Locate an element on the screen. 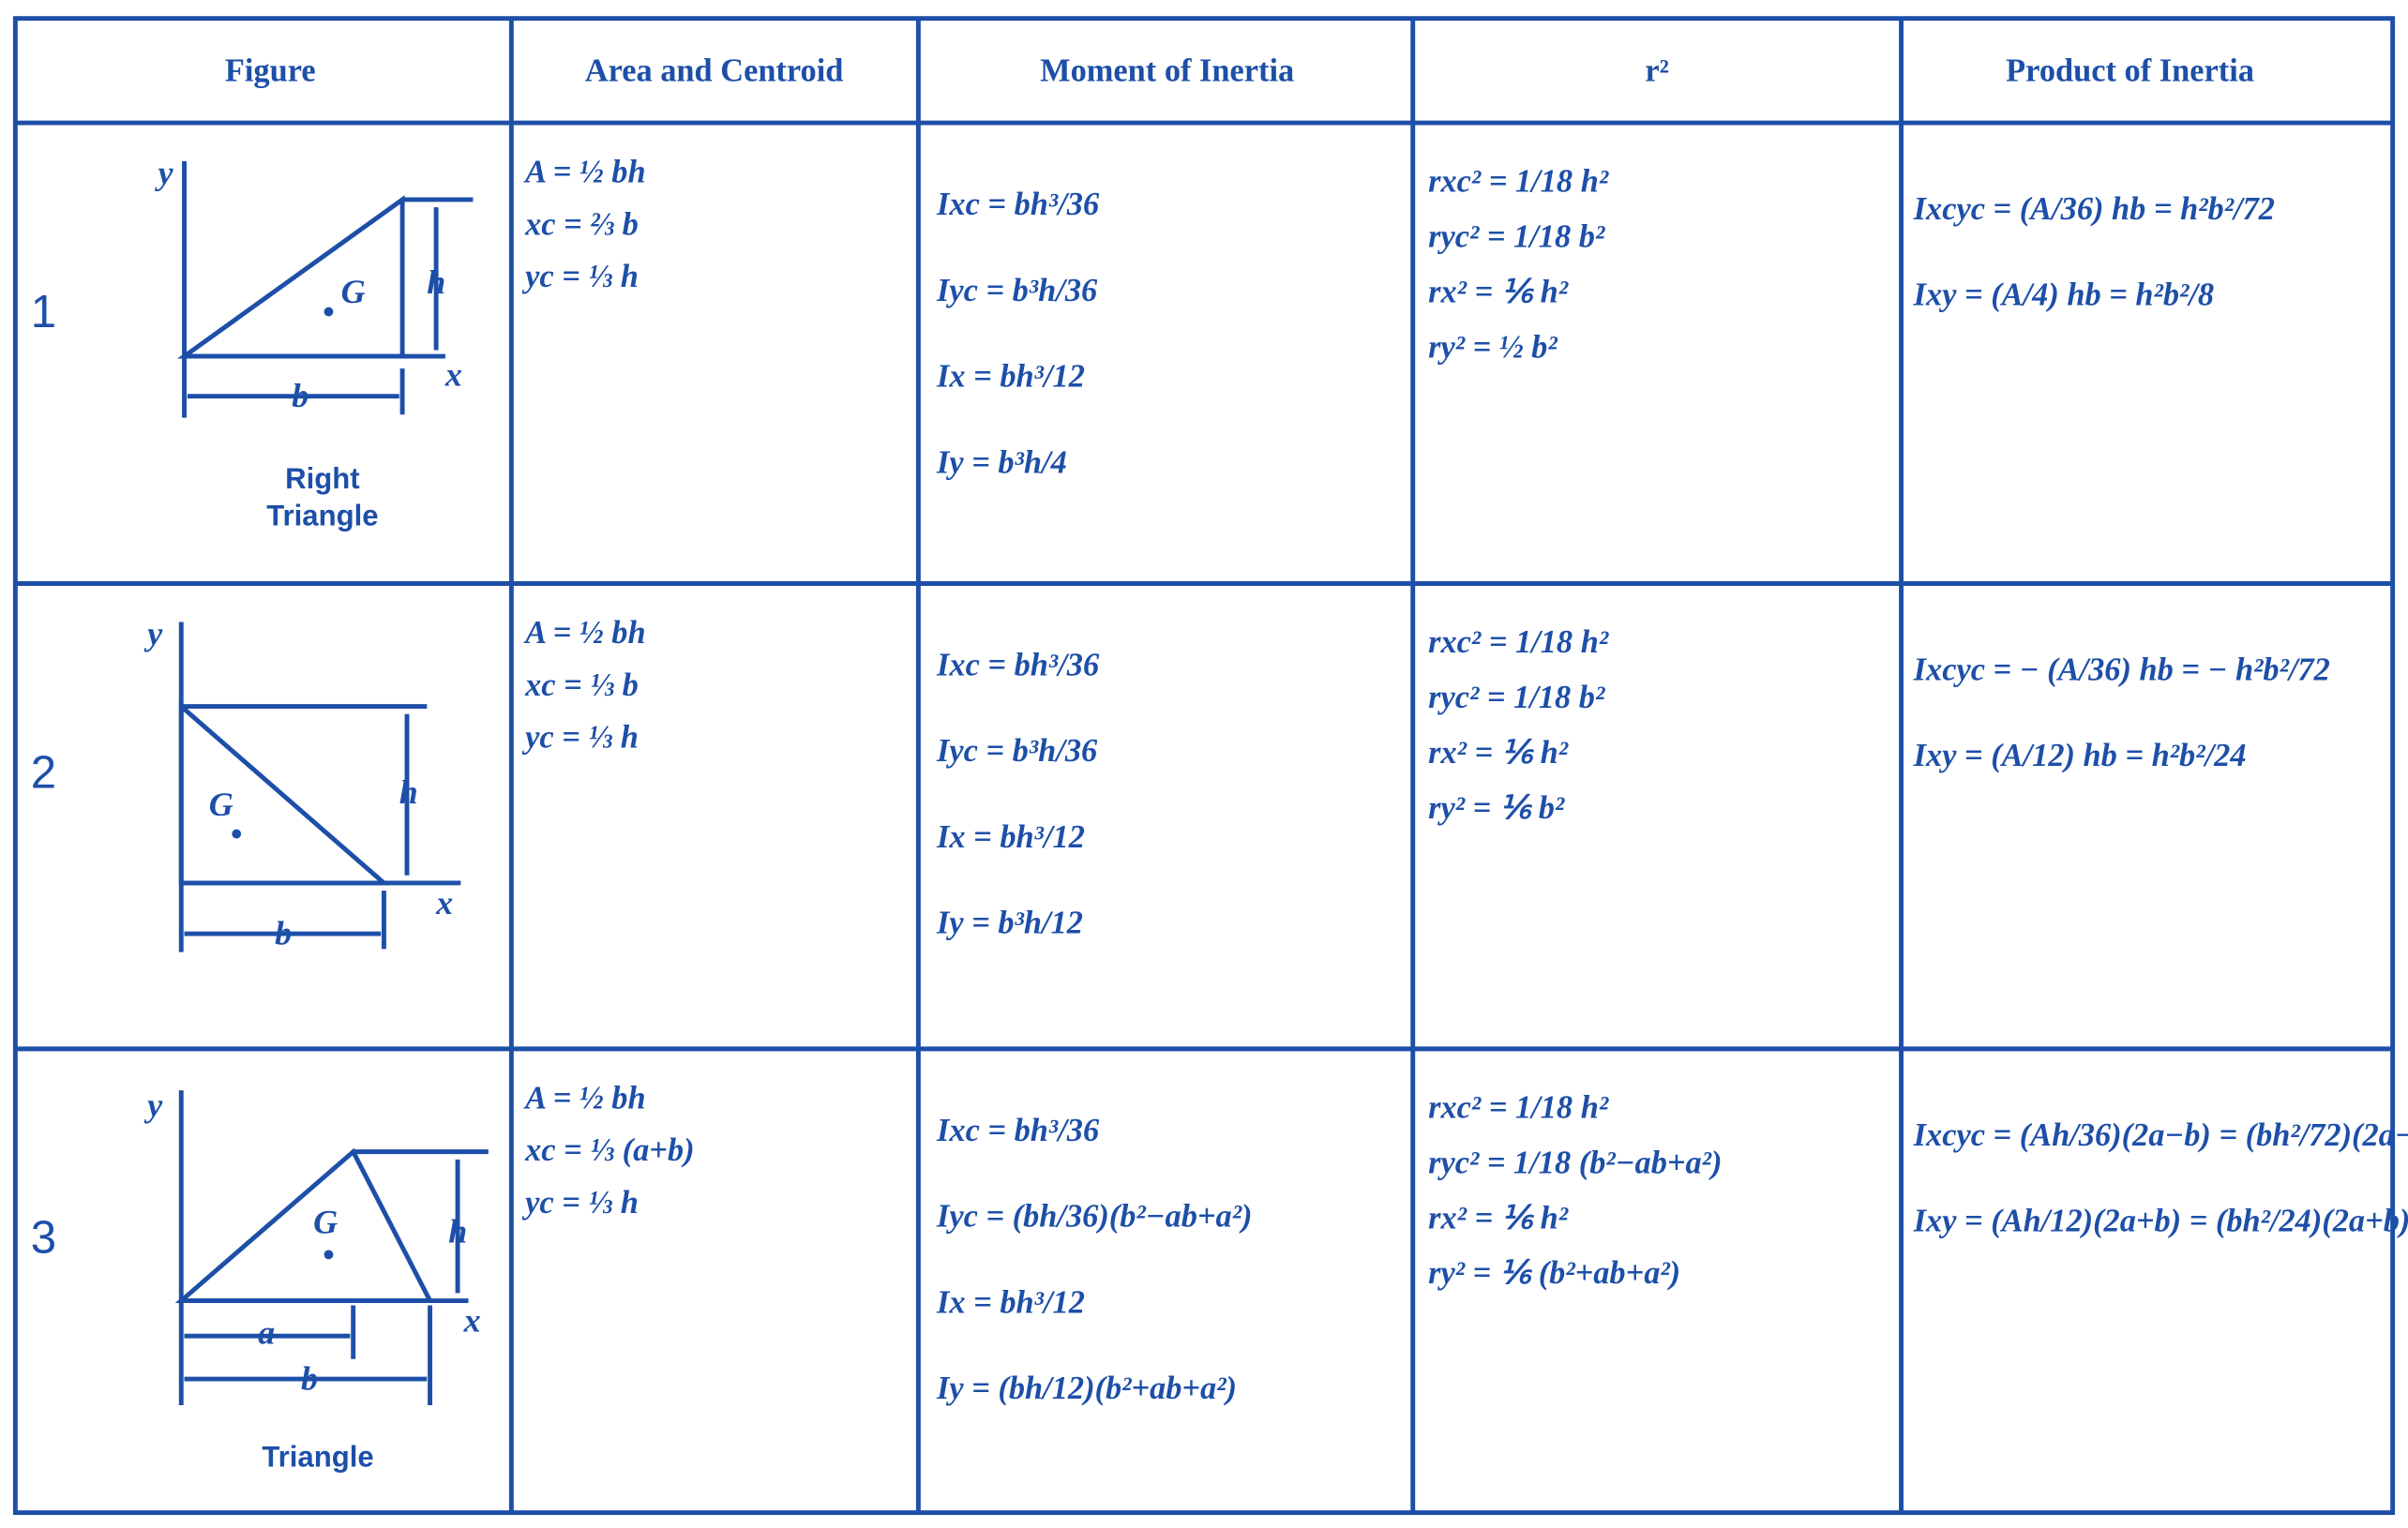 The width and height of the screenshot is (2408, 1528). formula: Ixy = (A/4) hb = h²b²/8 is located at coordinates (2063, 295).